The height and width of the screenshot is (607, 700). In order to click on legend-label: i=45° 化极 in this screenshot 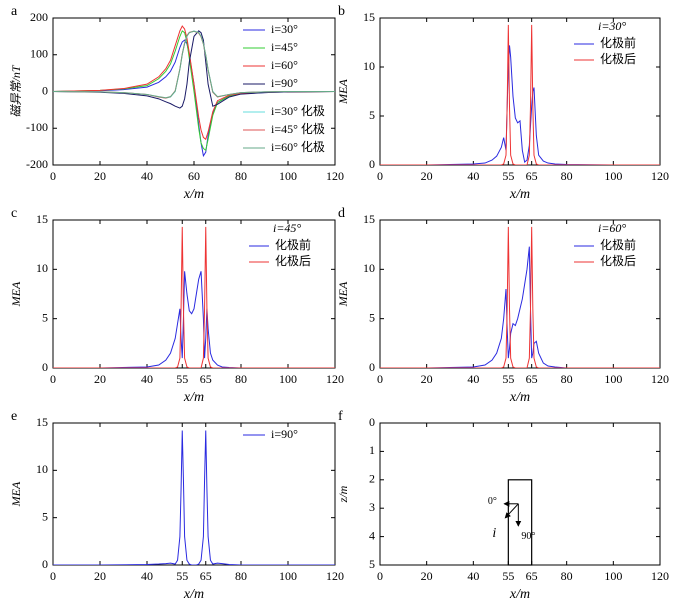, I will do `click(298, 129)`.